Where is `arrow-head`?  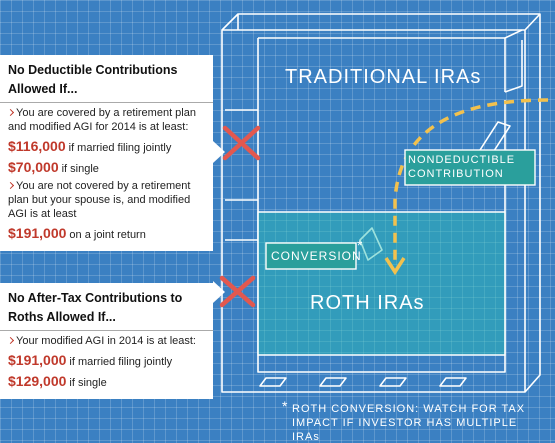 arrow-head is located at coordinates (395, 266).